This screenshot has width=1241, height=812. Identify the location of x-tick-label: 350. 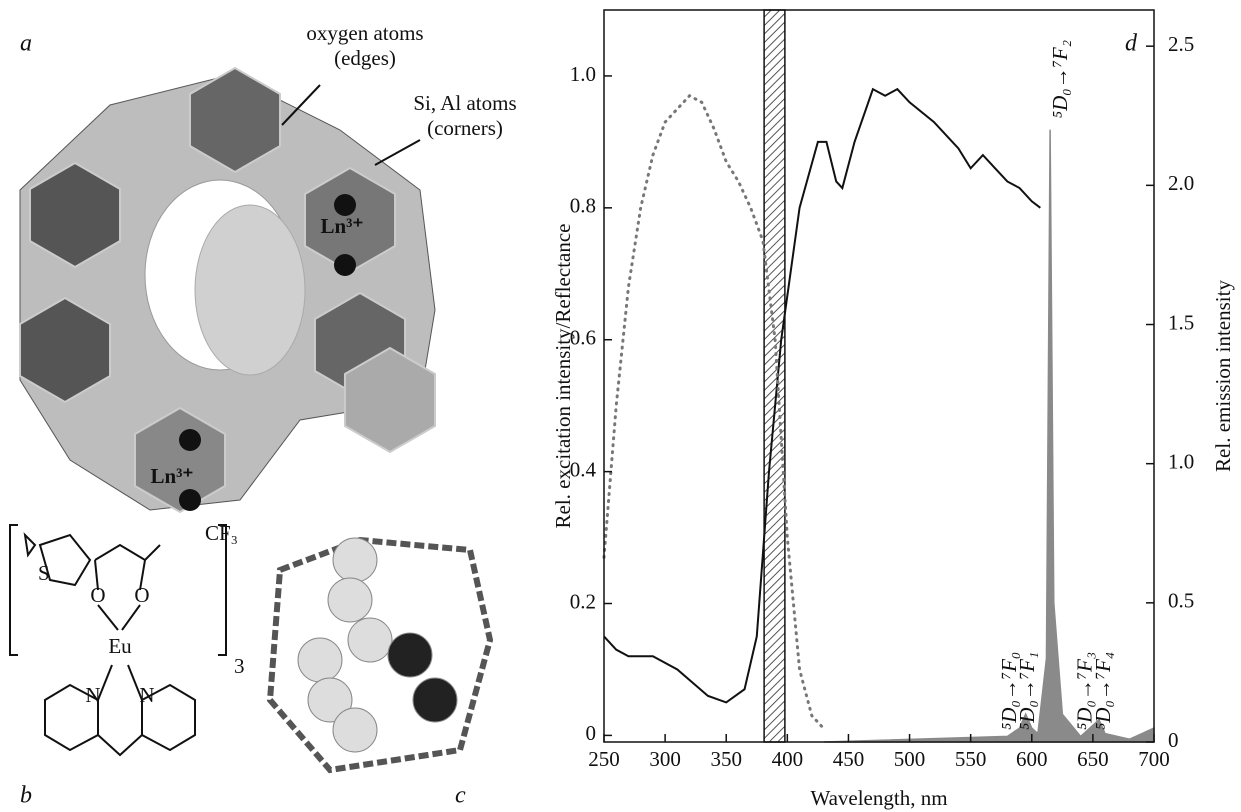
(726, 759).